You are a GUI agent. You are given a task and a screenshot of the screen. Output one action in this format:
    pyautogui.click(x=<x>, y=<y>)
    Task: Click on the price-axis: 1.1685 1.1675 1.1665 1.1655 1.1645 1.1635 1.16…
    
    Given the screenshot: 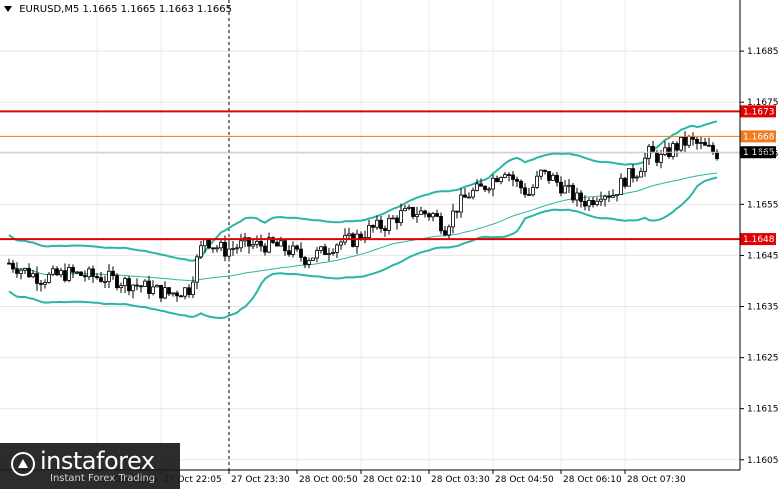 What is the action you would take?
    pyautogui.click(x=759, y=256)
    